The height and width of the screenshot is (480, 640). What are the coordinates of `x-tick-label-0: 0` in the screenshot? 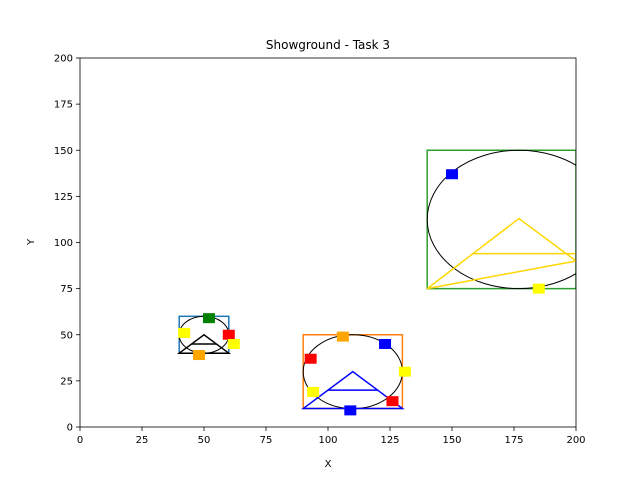 It's located at (80, 440).